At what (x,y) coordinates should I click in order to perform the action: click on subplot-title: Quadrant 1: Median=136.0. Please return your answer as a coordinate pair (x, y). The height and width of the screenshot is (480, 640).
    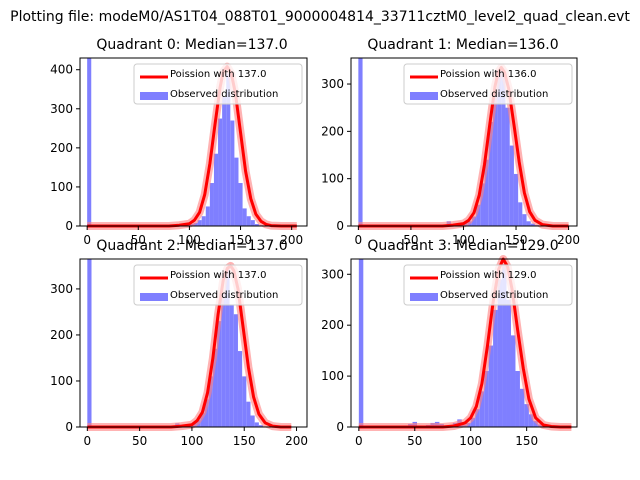
    Looking at the image, I should click on (462, 45).